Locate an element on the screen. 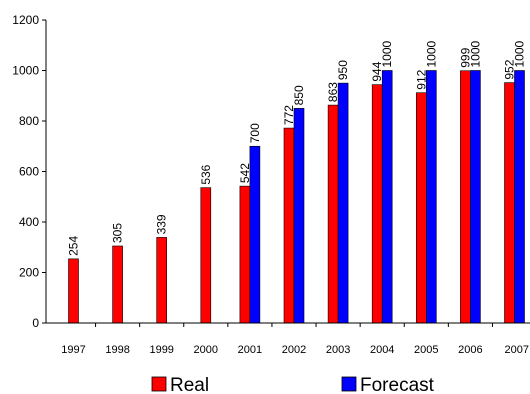 The image size is (530, 394). data-label-real: 863 is located at coordinates (333, 92).